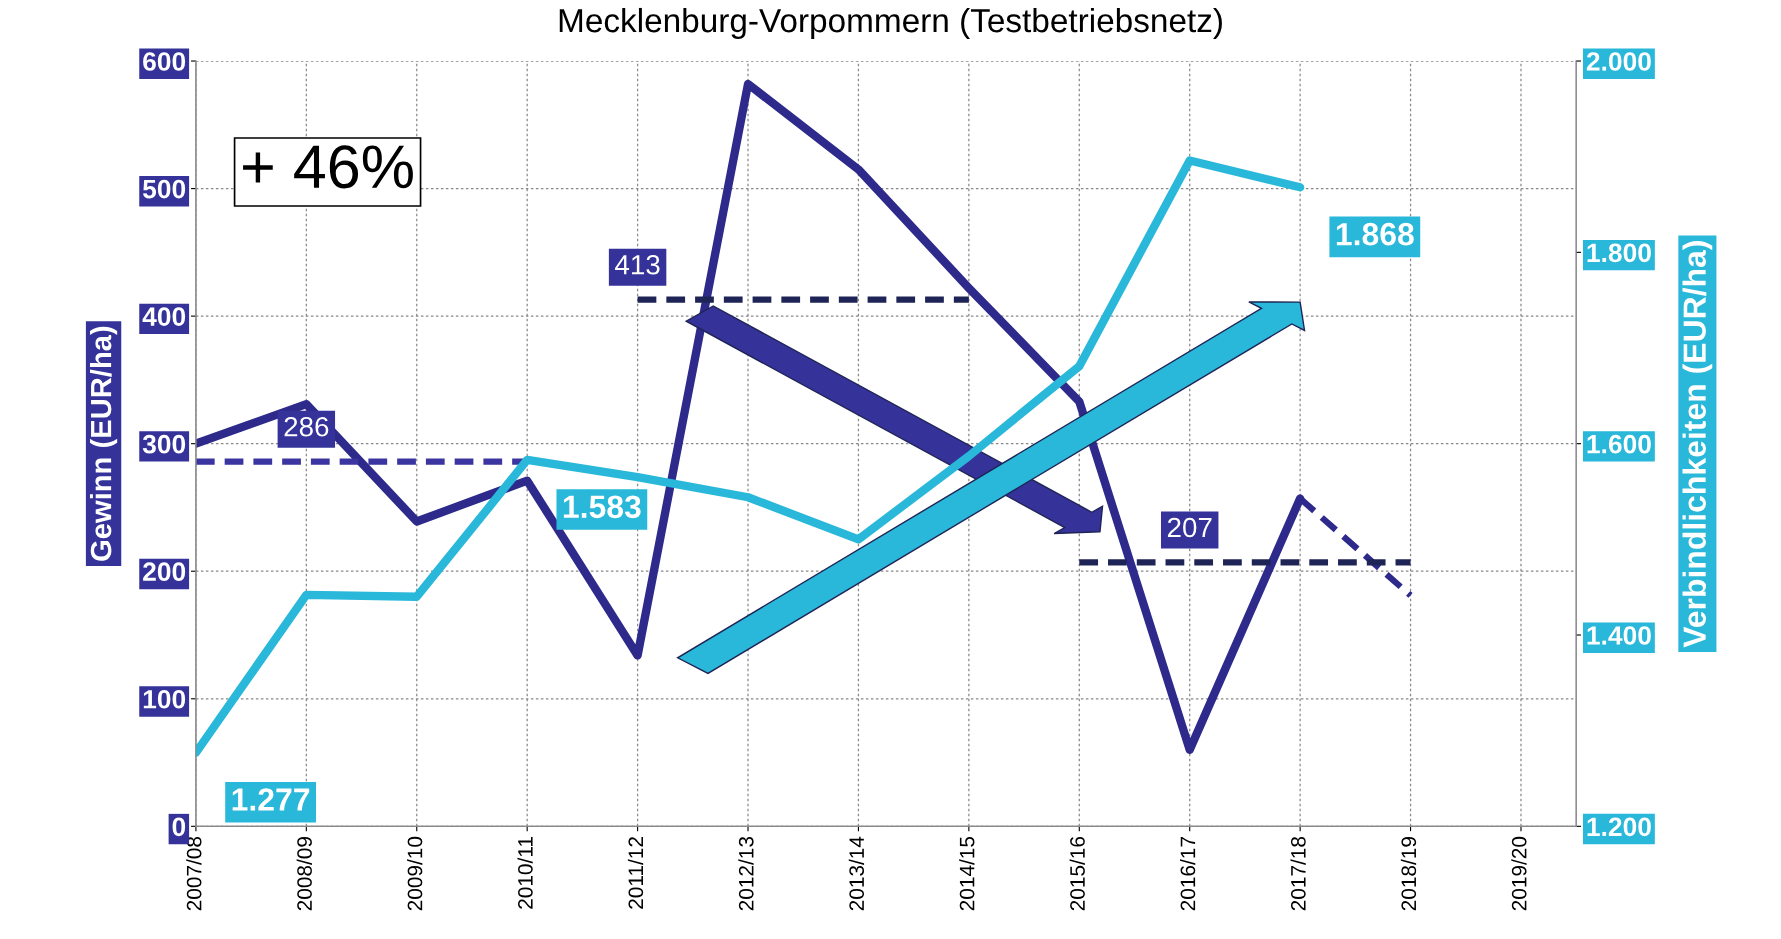  Describe the element at coordinates (304, 874) in the screenshot. I see `x-tick-label: 2008/09` at that location.